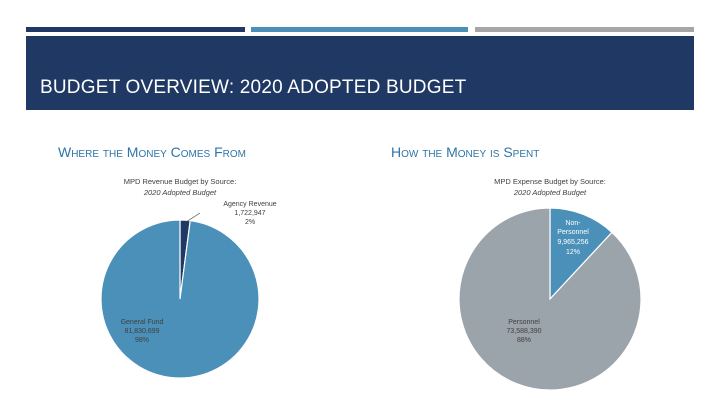 The width and height of the screenshot is (720, 405). I want to click on non-personnel-percent: 12%, so click(573, 252).